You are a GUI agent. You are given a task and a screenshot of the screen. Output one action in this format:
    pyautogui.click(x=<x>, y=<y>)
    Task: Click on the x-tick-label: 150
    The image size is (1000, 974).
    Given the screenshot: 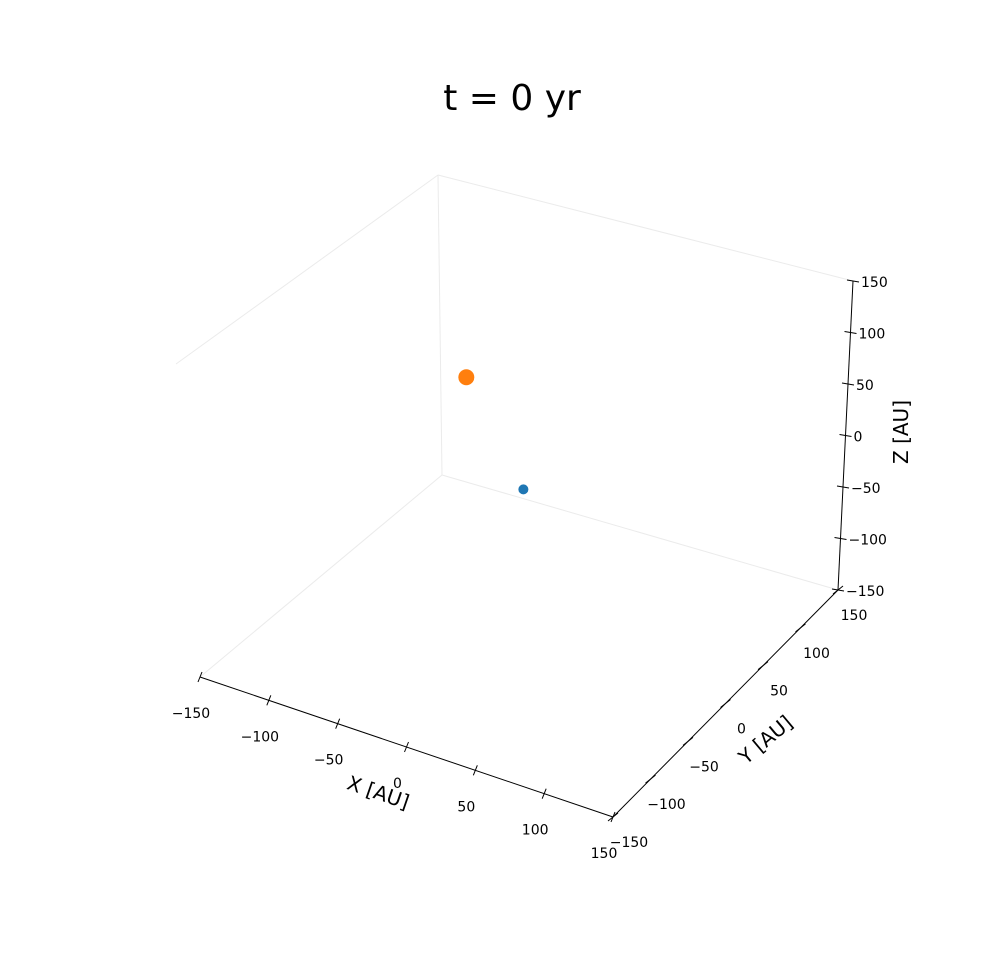 What is the action you would take?
    pyautogui.click(x=604, y=854)
    